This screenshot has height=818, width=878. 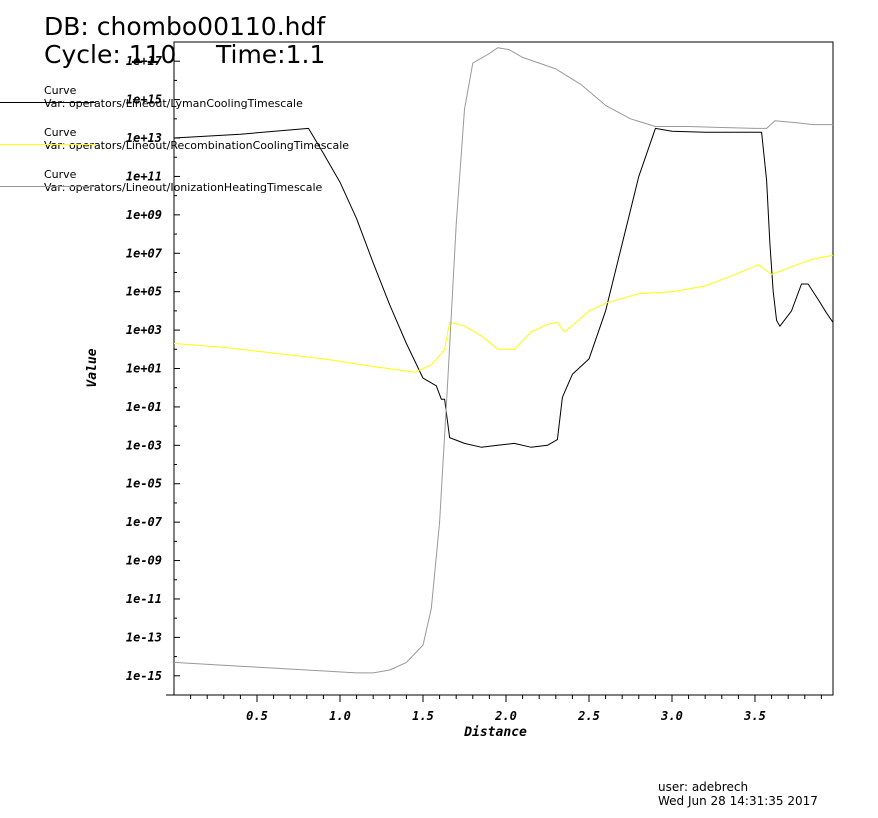 What do you see at coordinates (144, 369) in the screenshot?
I see `y-tick-label: 1e+01` at bounding box center [144, 369].